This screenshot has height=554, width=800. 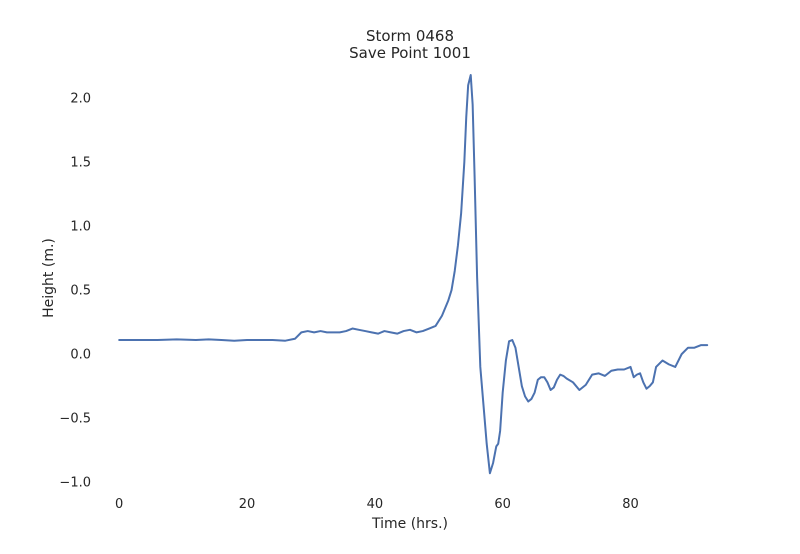 What do you see at coordinates (75, 483) in the screenshot?
I see `y-tick-label: −1.0` at bounding box center [75, 483].